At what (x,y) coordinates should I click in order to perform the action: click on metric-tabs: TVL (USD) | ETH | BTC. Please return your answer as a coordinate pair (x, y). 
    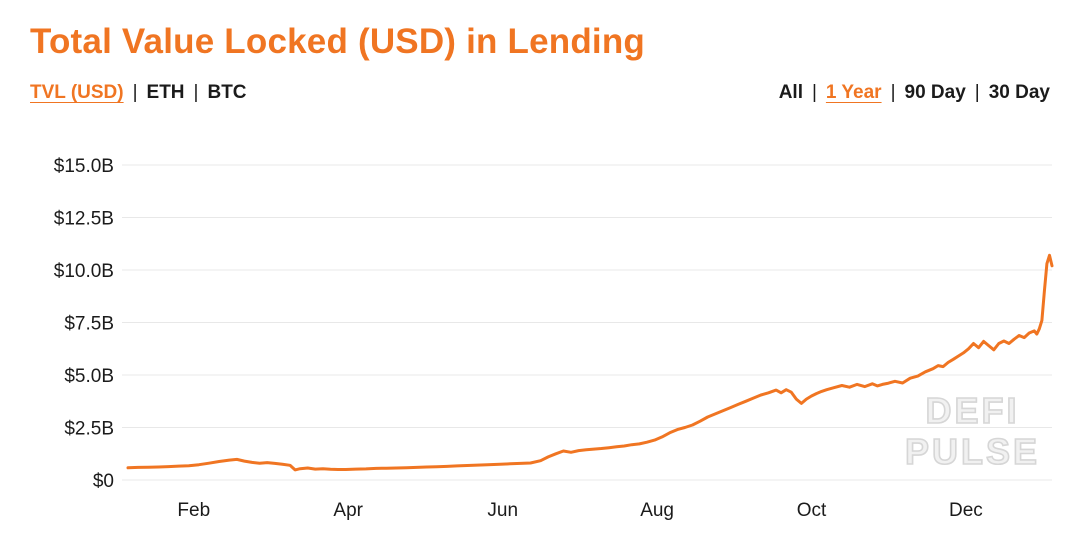
    Looking at the image, I should click on (138, 93).